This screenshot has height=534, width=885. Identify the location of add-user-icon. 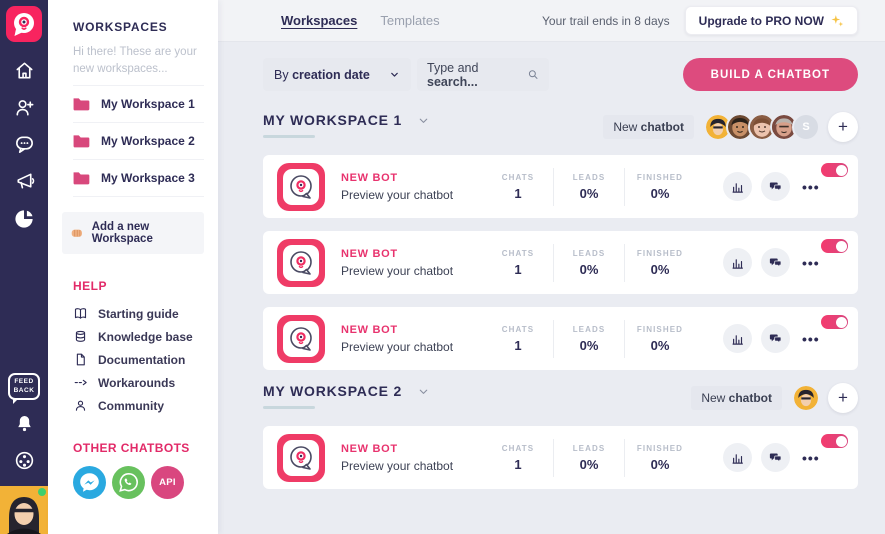
(24, 107).